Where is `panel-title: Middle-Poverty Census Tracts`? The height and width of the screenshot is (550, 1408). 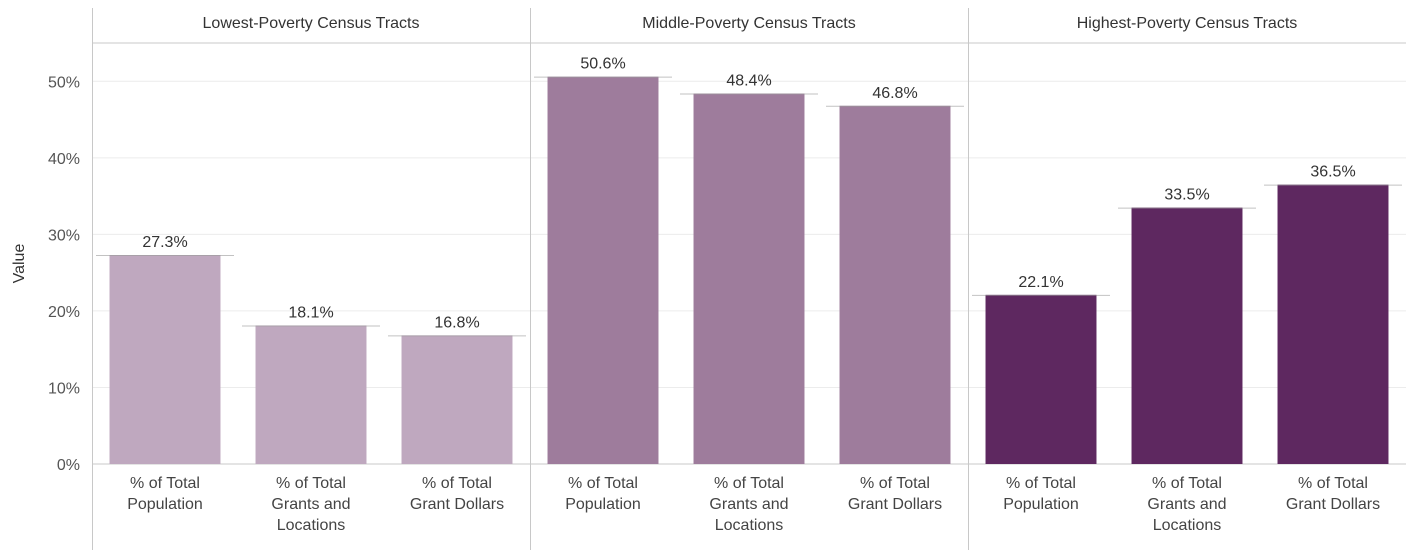
panel-title: Middle-Poverty Census Tracts is located at coordinates (748, 23).